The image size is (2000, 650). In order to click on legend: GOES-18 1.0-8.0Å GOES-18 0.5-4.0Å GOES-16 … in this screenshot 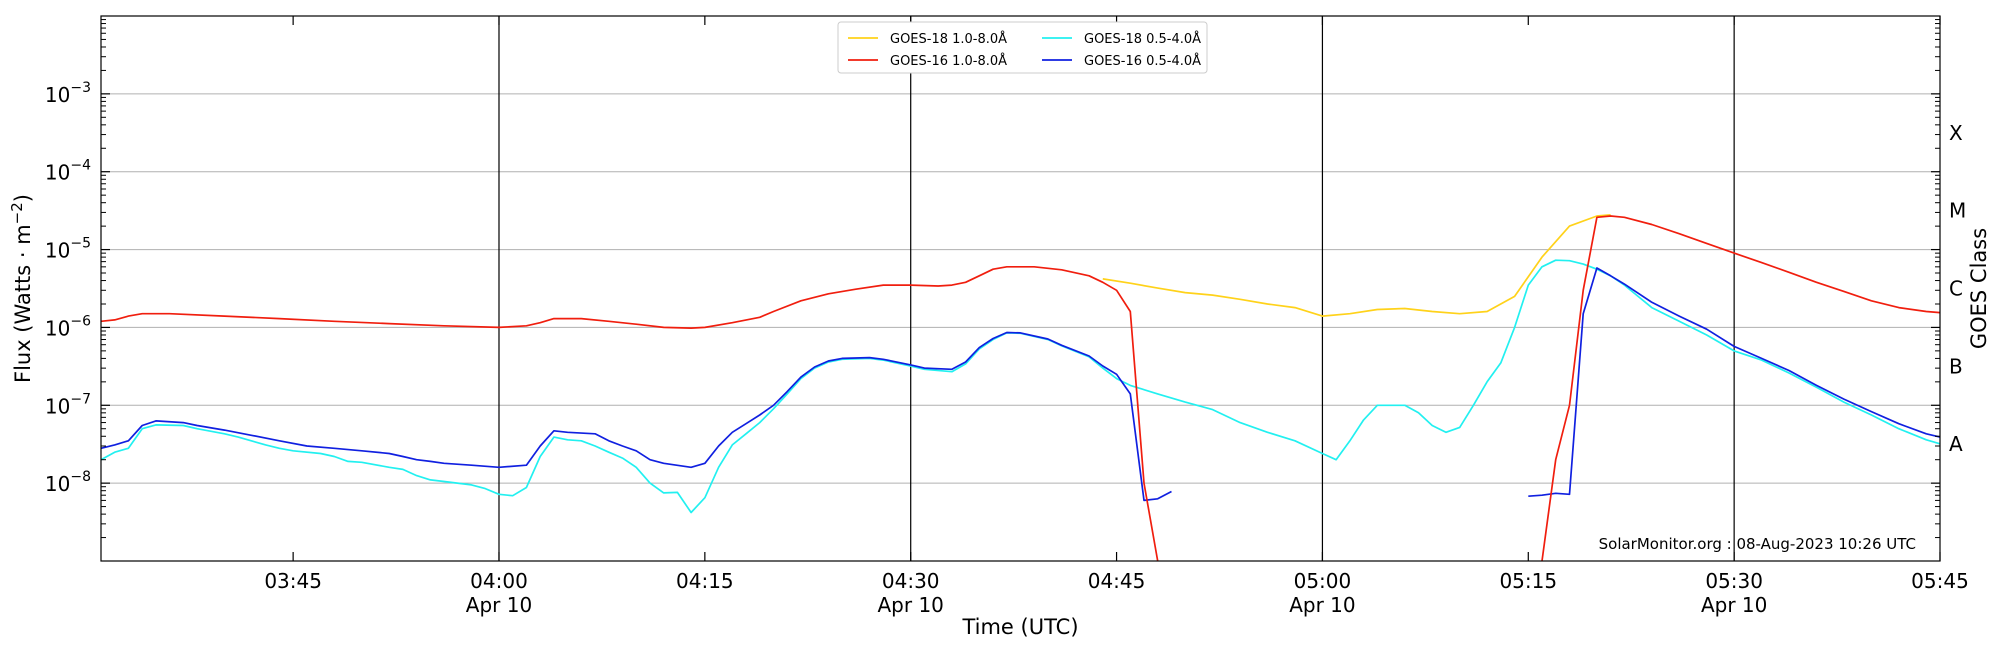, I will do `click(1022, 47)`.